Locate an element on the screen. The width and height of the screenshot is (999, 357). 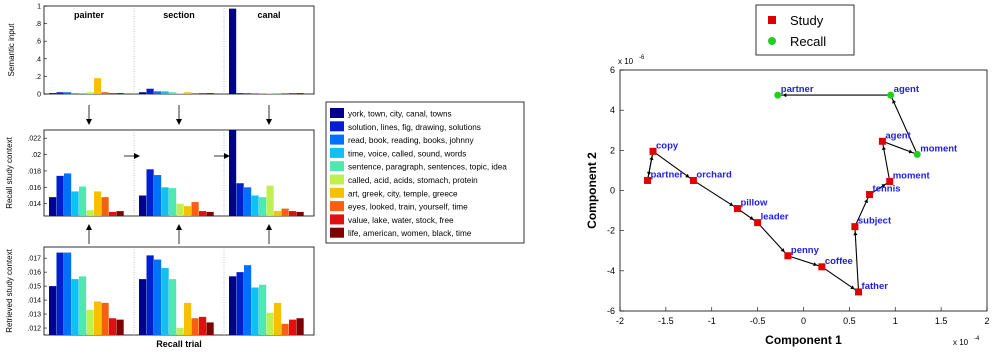
legend-study-marker is located at coordinates (772, 20).